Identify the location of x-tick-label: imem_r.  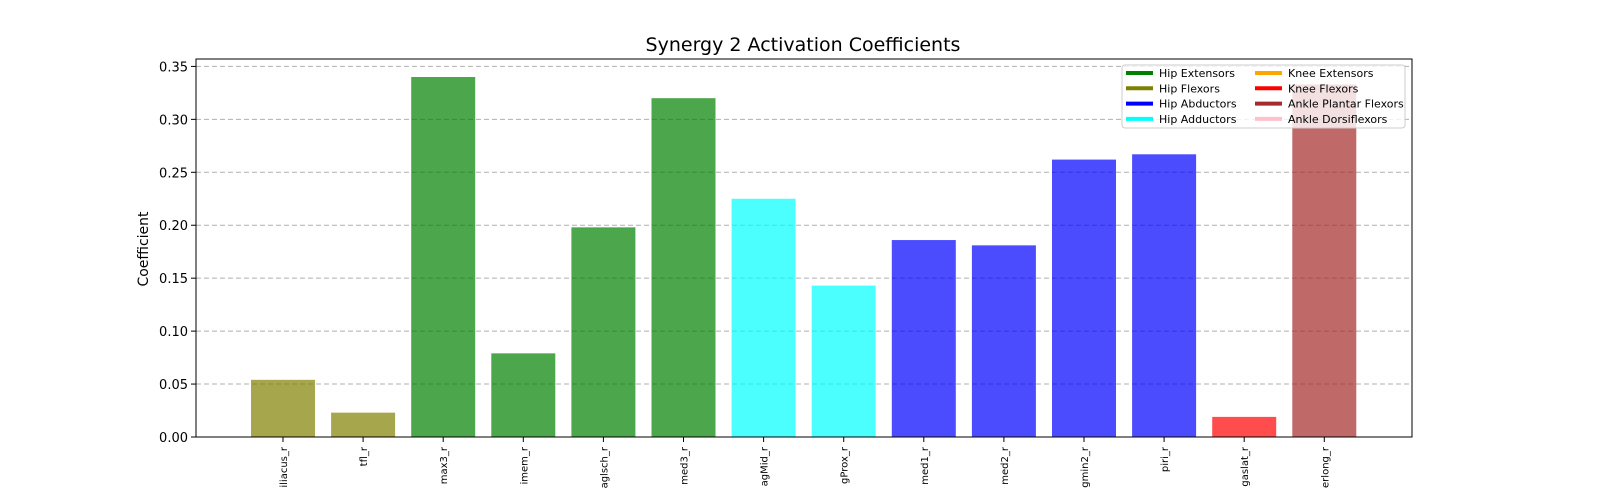
(524, 465).